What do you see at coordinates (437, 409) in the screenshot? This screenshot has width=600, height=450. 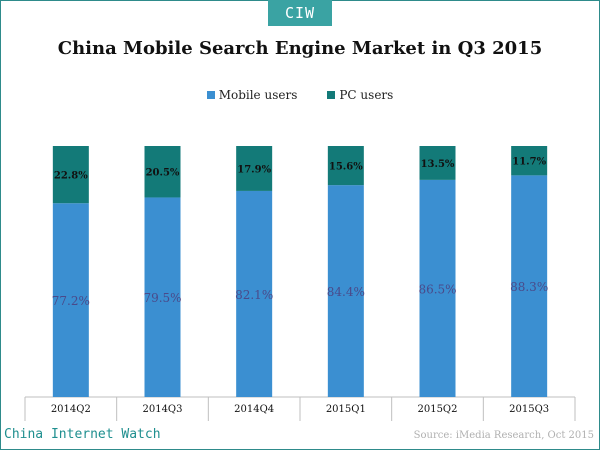 I see `x-tick-label-2015Q2: 2015Q2` at bounding box center [437, 409].